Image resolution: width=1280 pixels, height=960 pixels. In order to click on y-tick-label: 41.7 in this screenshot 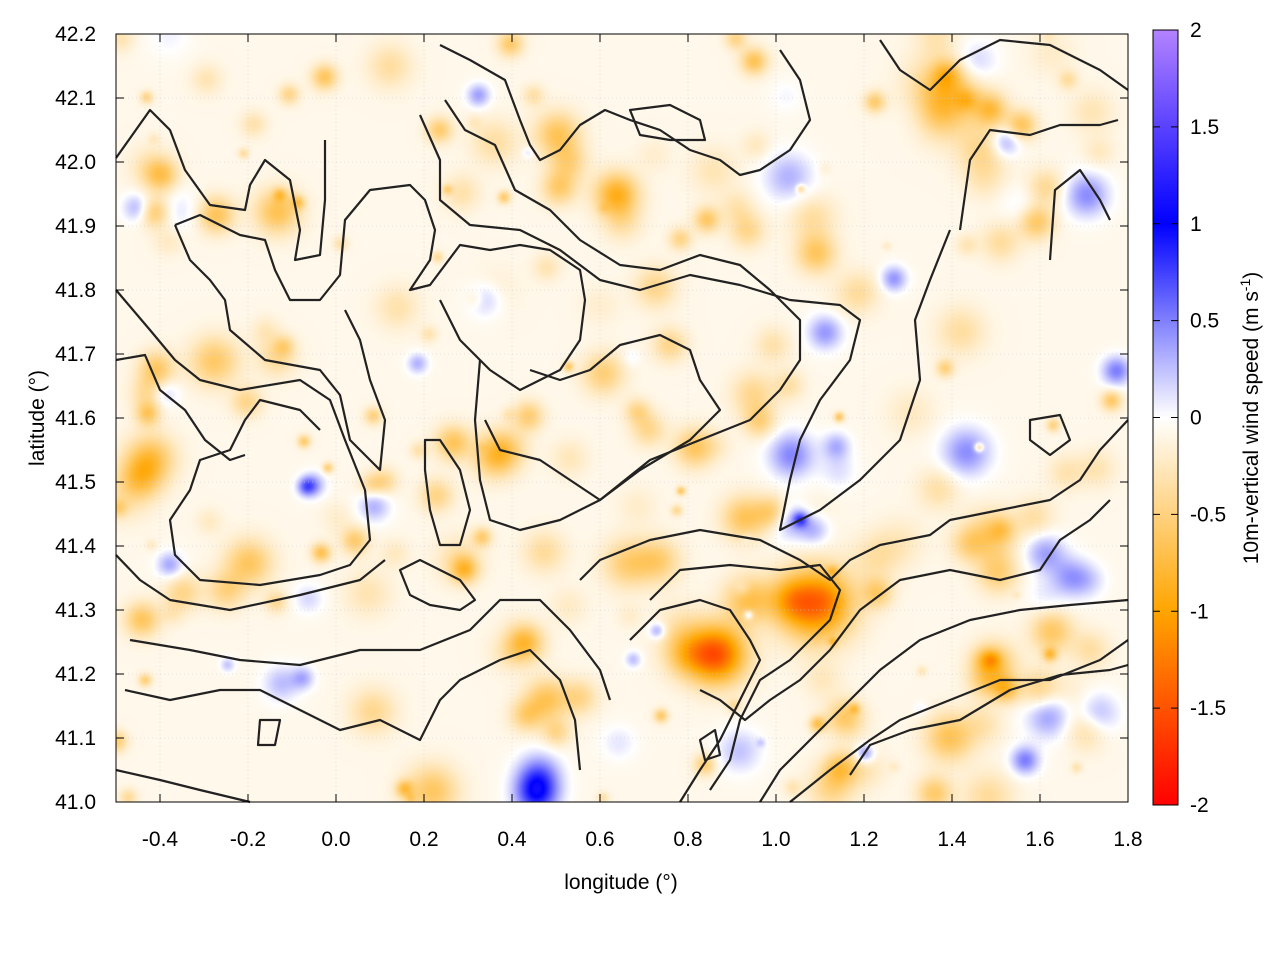, I will do `click(75, 354)`.